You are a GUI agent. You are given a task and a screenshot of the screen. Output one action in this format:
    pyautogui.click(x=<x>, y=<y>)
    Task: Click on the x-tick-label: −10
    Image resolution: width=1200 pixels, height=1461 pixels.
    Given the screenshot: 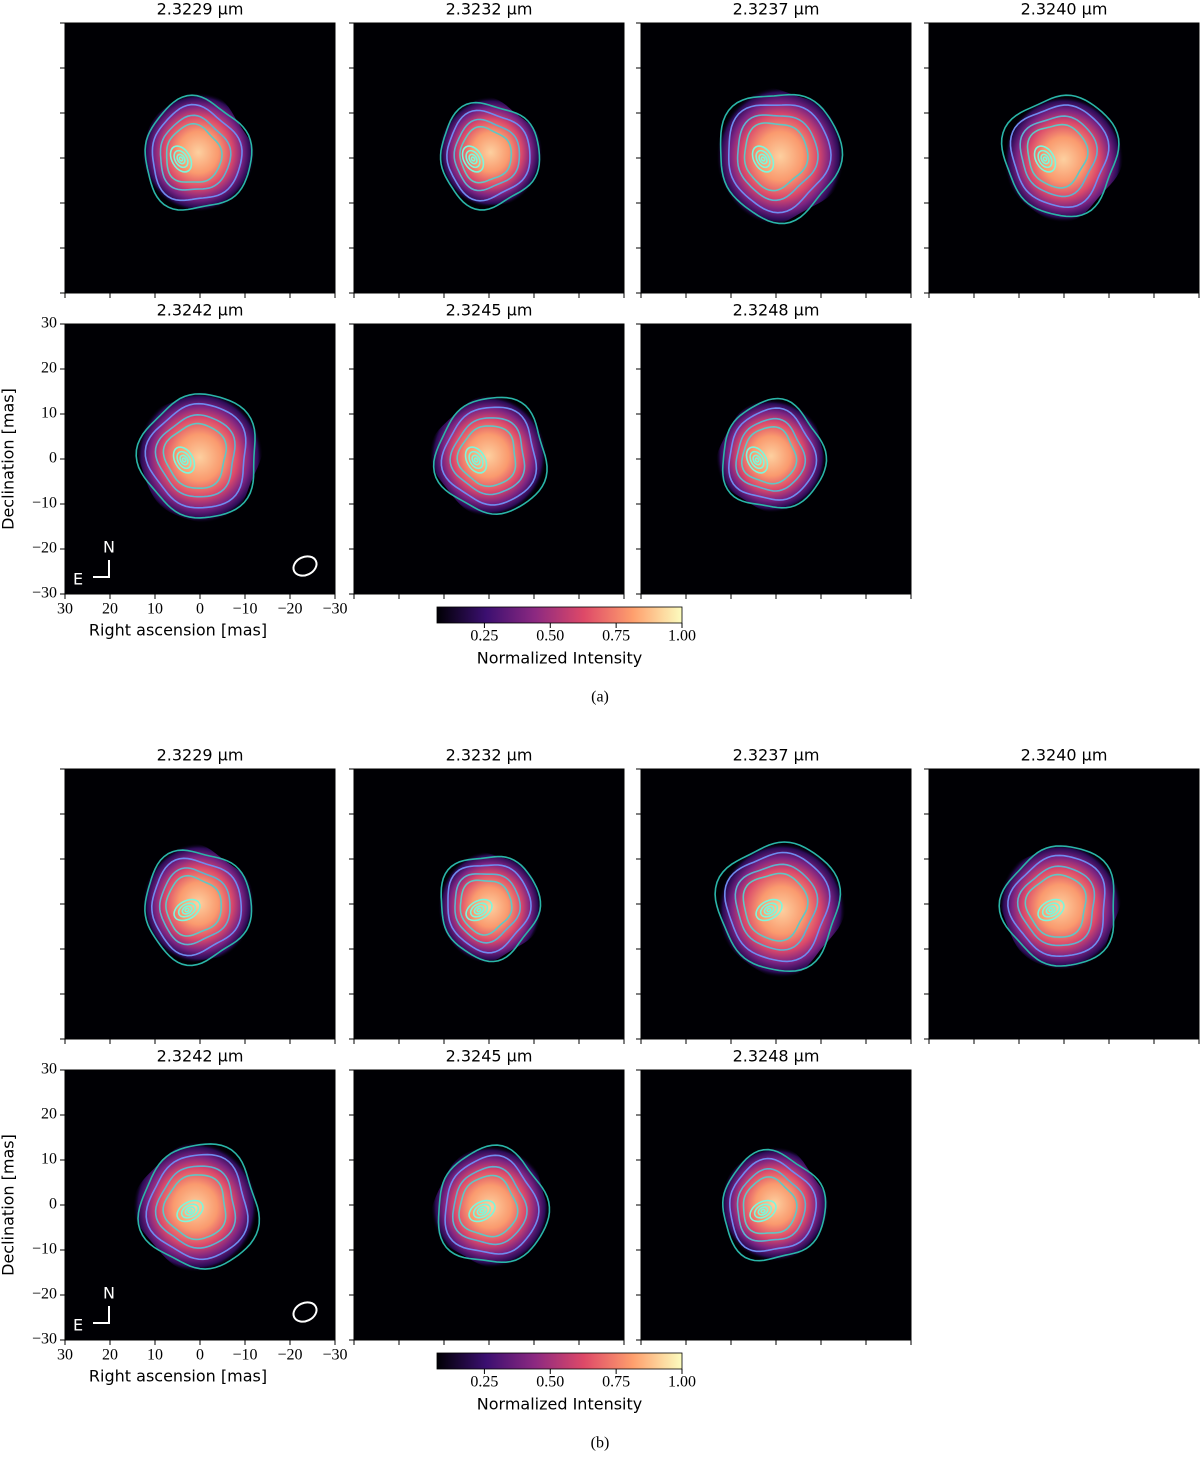 What is the action you would take?
    pyautogui.click(x=244, y=1355)
    